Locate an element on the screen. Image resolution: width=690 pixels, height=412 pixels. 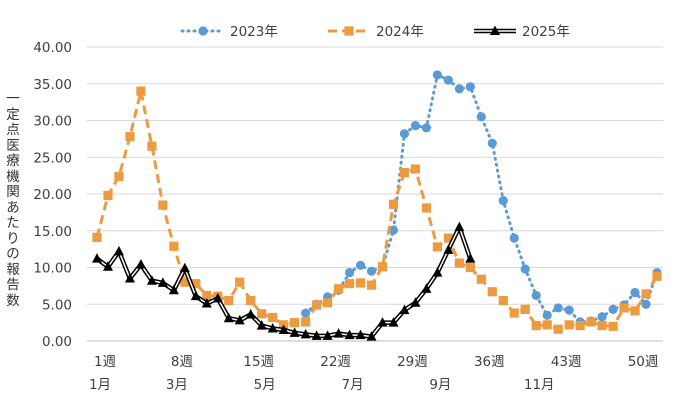
y-tick-label: 20.00 is located at coordinates (52, 195).